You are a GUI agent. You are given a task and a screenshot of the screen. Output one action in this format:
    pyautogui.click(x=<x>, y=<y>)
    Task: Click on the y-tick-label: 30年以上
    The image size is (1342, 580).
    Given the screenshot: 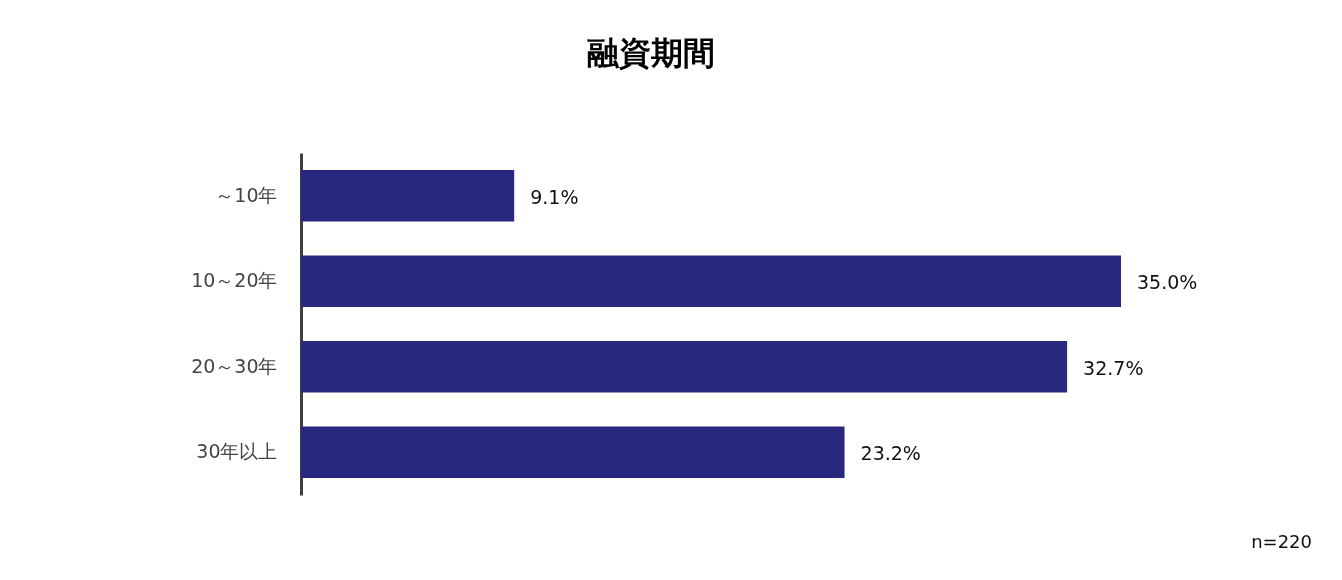 What is the action you would take?
    pyautogui.click(x=237, y=451)
    